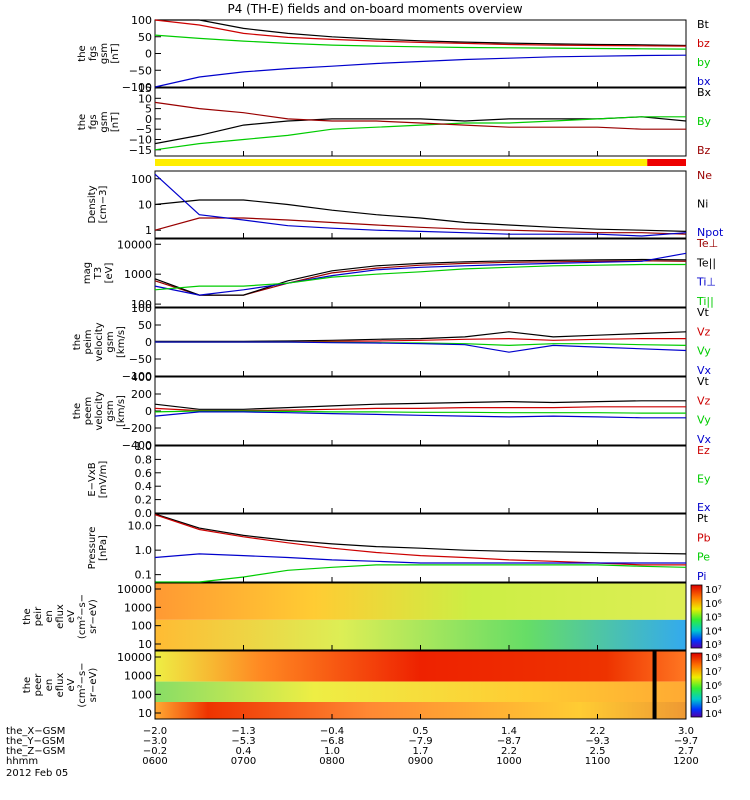  Describe the element at coordinates (93, 616) in the screenshot. I see `y-axis-label: sr−eV)` at that location.